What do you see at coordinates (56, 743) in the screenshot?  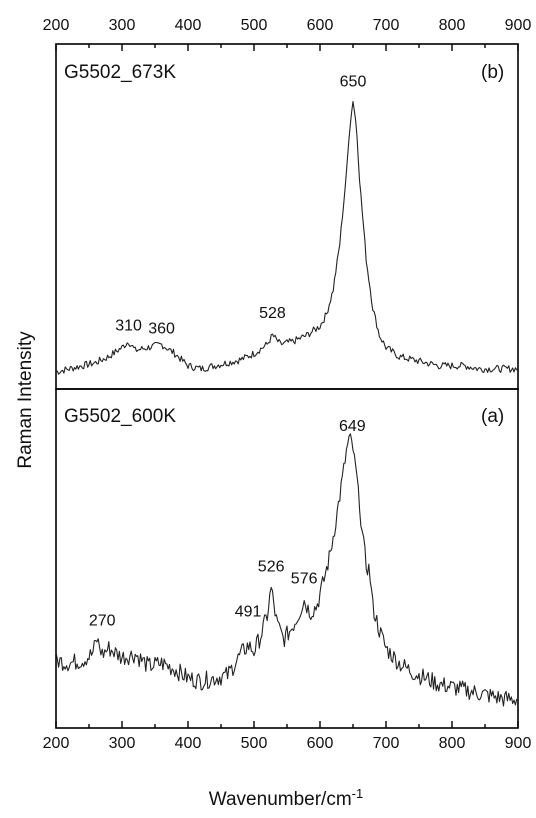 I see `x-tick-label-bottom: 200` at bounding box center [56, 743].